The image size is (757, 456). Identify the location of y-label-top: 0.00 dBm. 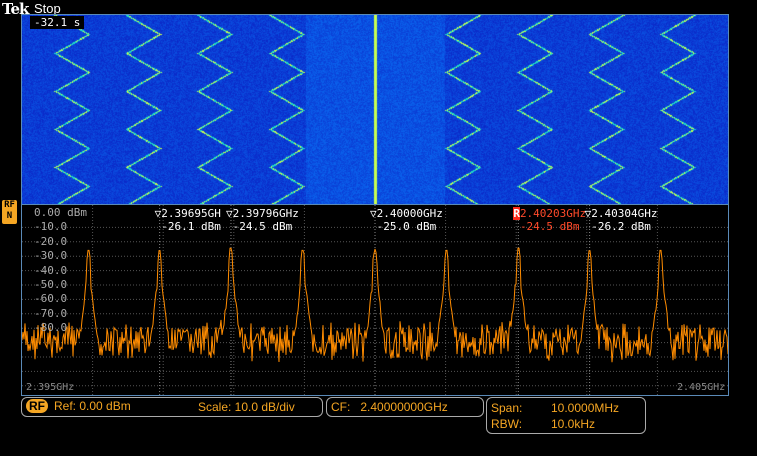
(60, 212).